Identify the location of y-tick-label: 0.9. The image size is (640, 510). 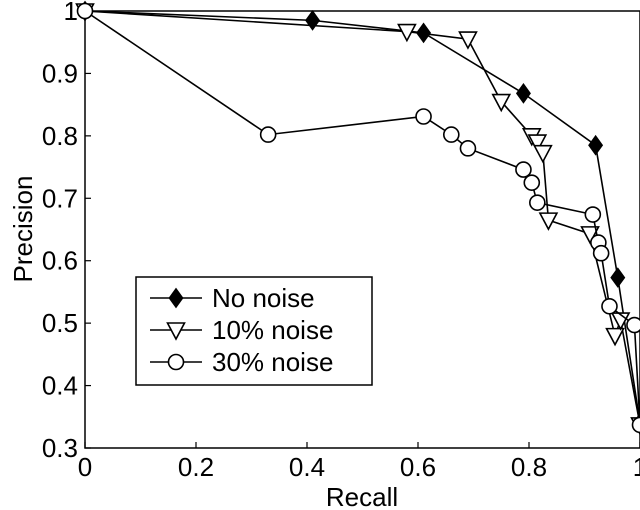
(60, 73).